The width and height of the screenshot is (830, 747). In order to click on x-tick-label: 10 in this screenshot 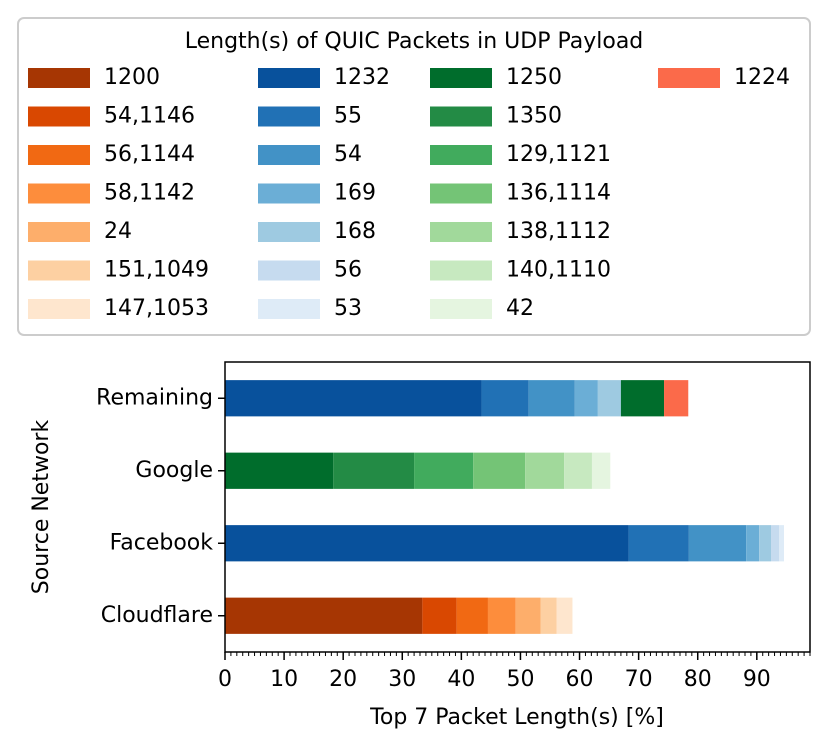, I will do `click(284, 679)`.